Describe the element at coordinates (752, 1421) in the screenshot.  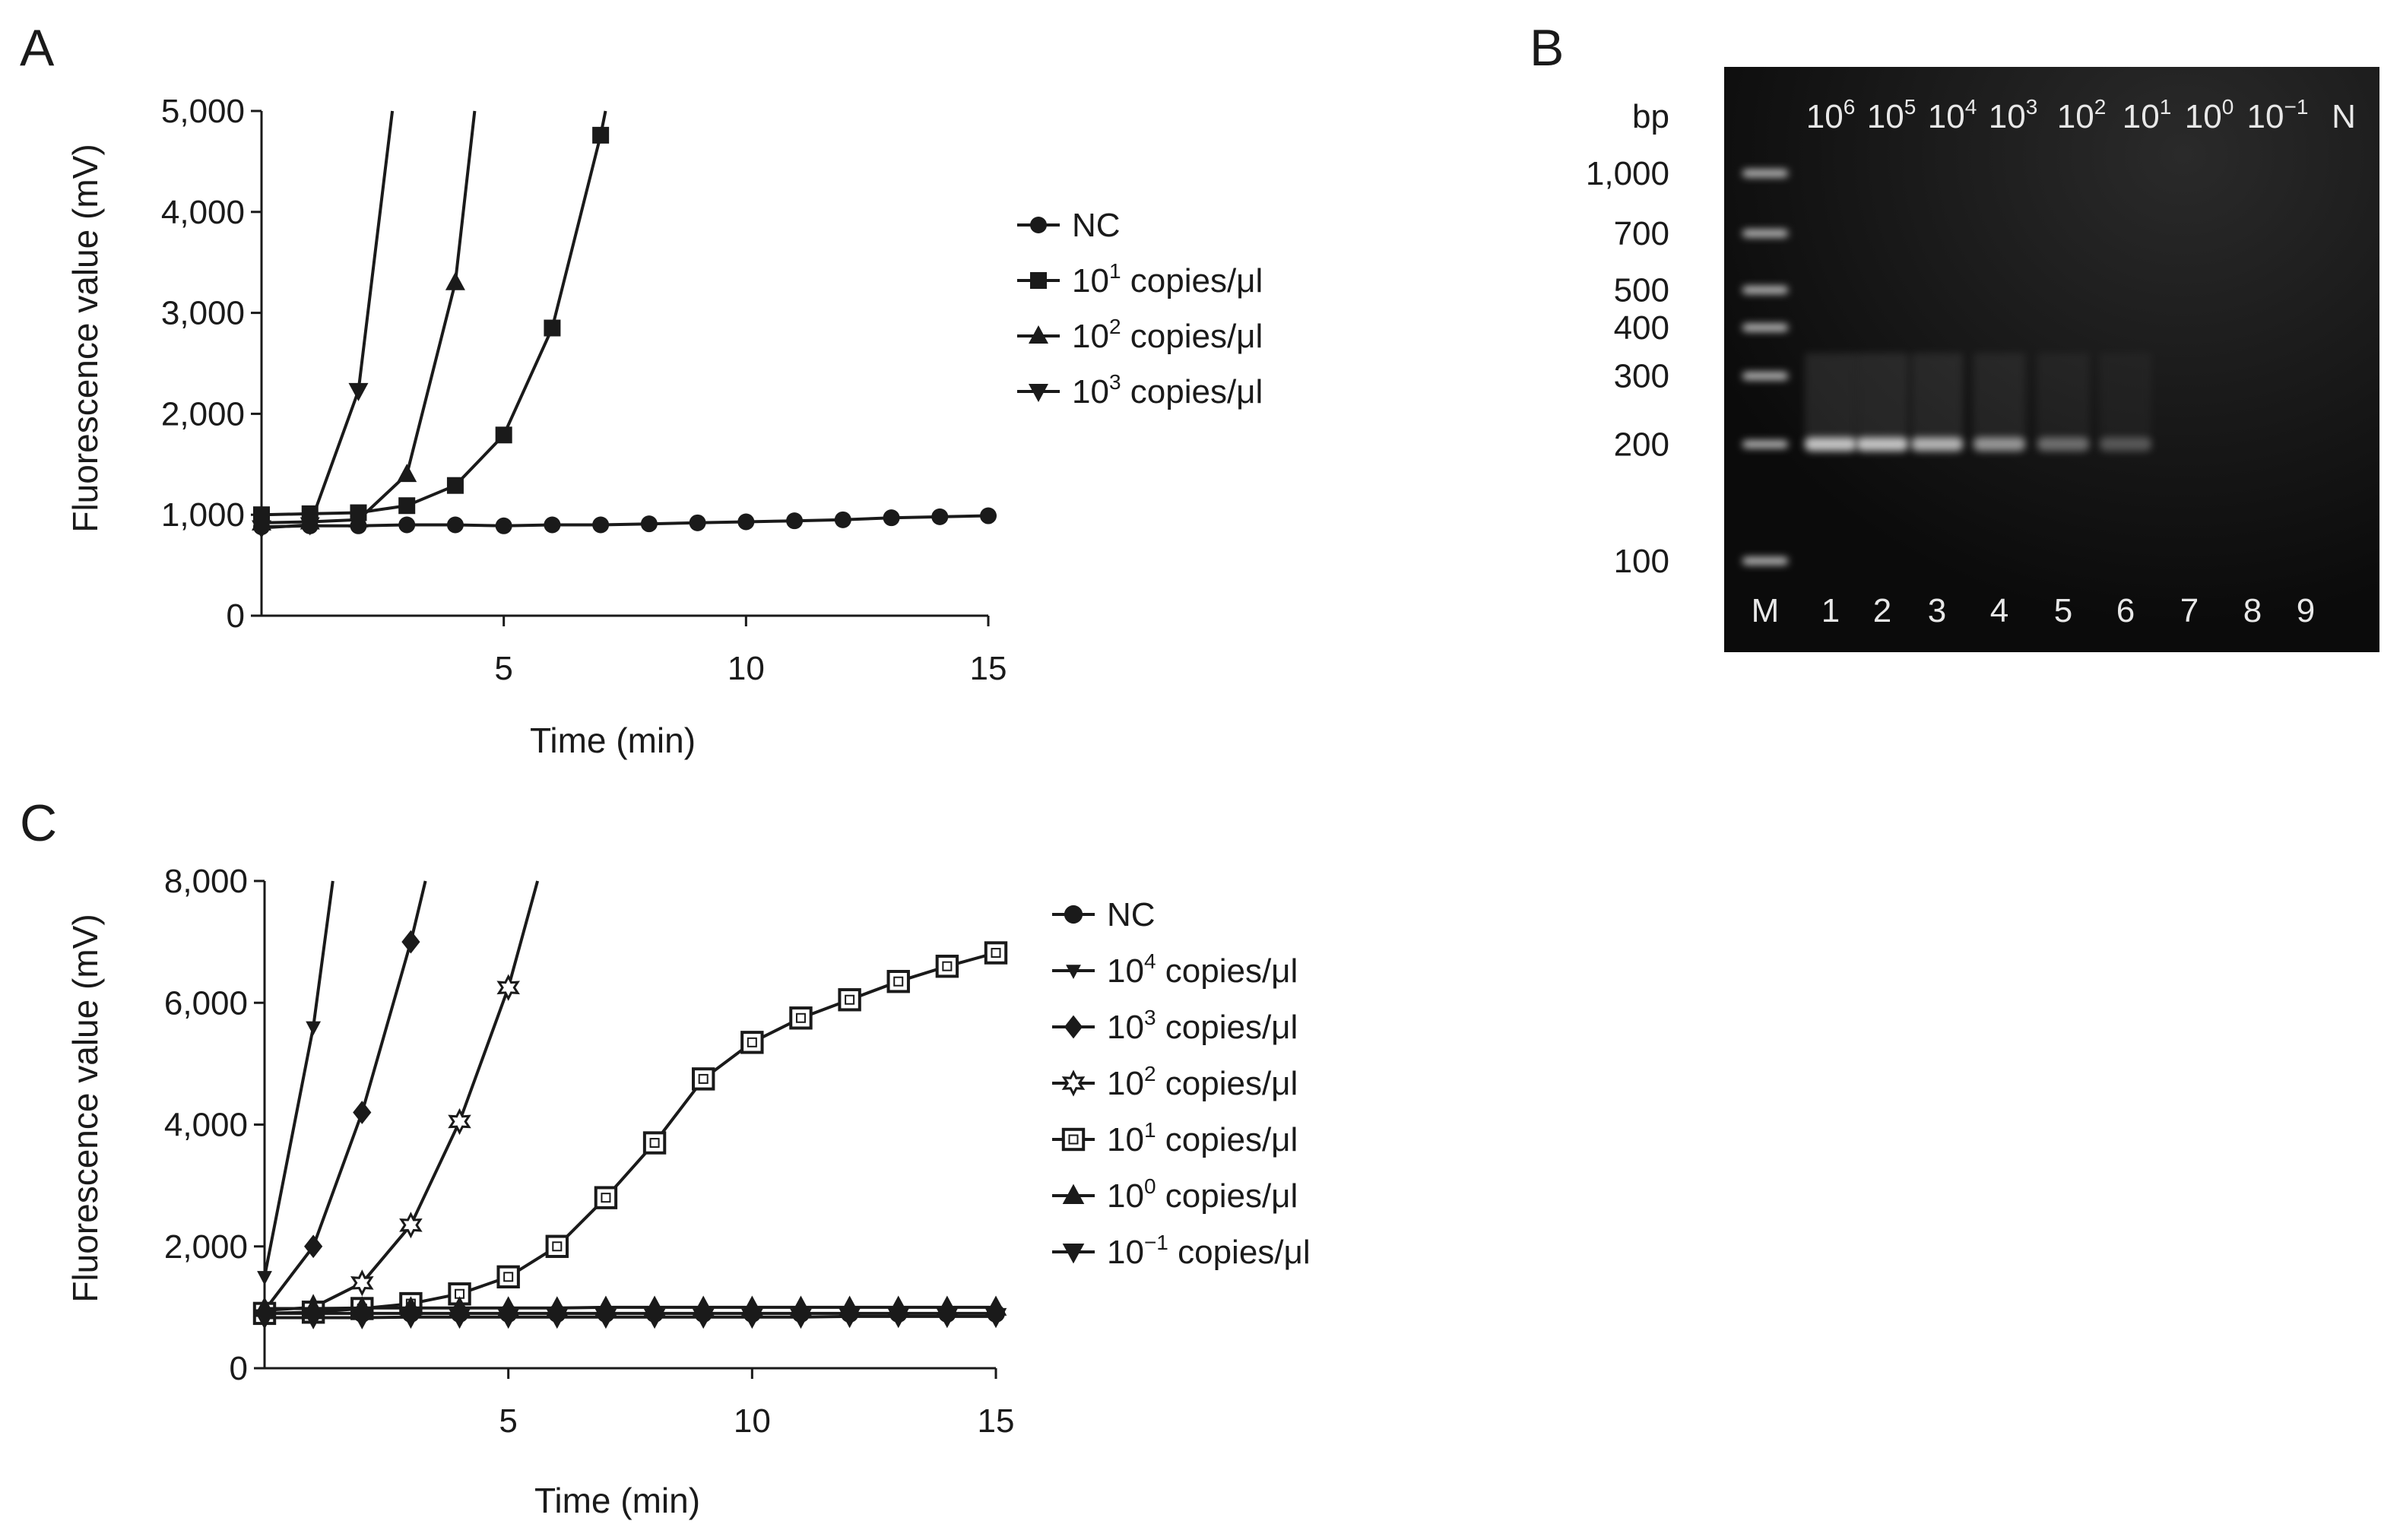
I see `chartC-x-tick-label: 10` at that location.